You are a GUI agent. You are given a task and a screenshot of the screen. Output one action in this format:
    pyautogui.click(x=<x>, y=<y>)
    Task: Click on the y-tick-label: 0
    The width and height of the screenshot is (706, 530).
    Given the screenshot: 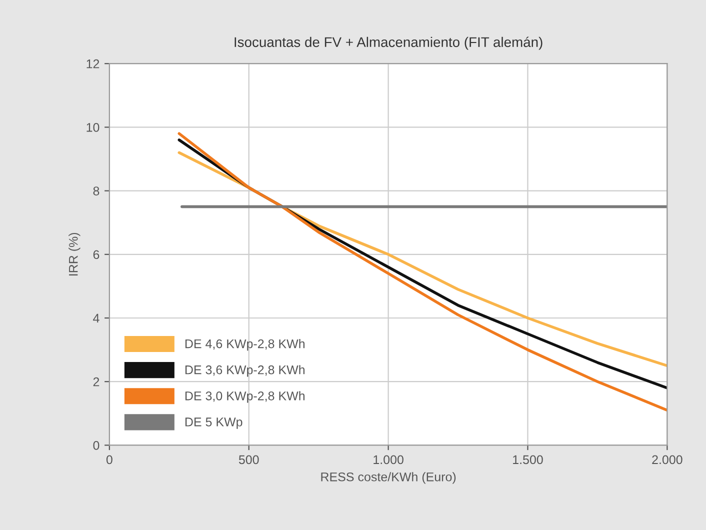 What is the action you would take?
    pyautogui.click(x=96, y=445)
    